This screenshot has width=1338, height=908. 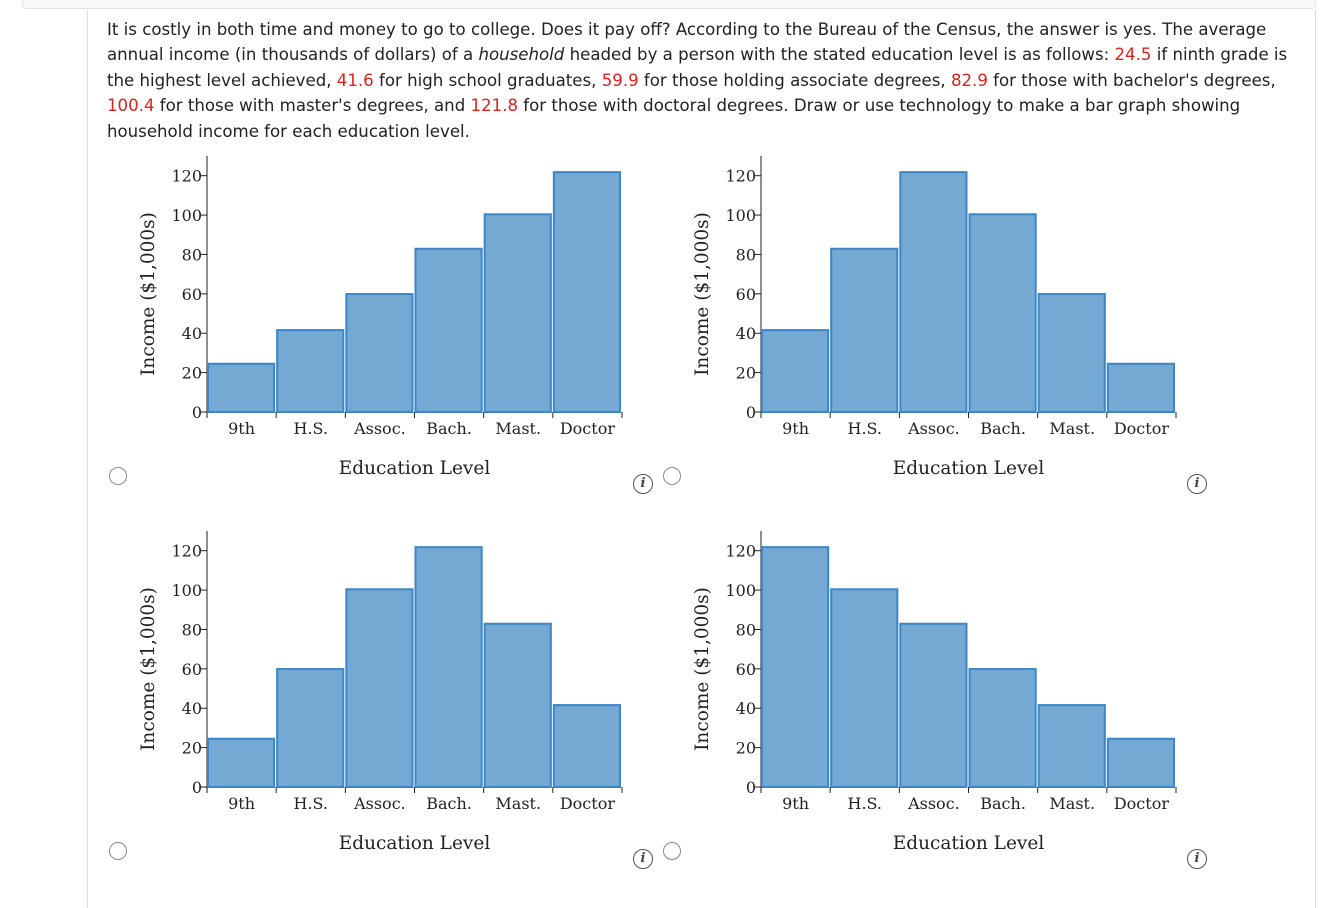 What do you see at coordinates (643, 484) in the screenshot?
I see `option-a-info-icon: i` at bounding box center [643, 484].